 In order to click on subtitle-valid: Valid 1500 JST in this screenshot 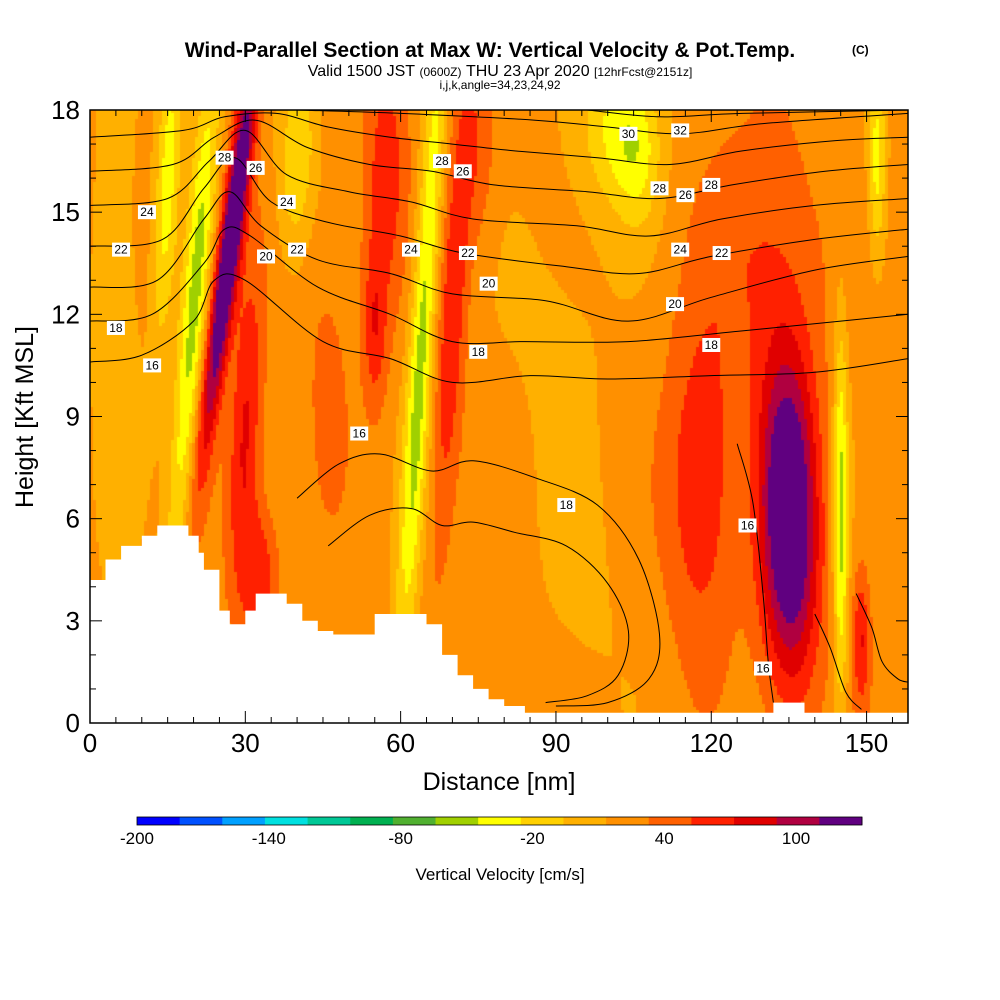, I will do `click(362, 71)`.